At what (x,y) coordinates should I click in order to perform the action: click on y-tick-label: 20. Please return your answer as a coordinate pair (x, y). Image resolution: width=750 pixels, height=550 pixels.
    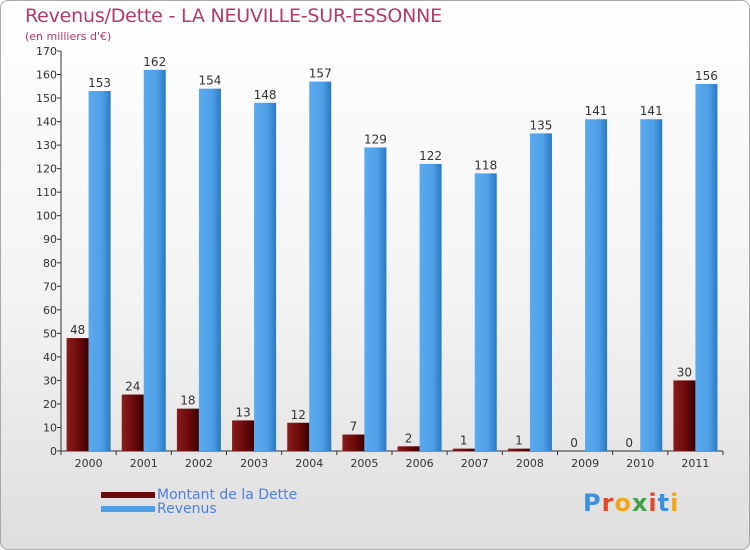
    Looking at the image, I should click on (50, 404).